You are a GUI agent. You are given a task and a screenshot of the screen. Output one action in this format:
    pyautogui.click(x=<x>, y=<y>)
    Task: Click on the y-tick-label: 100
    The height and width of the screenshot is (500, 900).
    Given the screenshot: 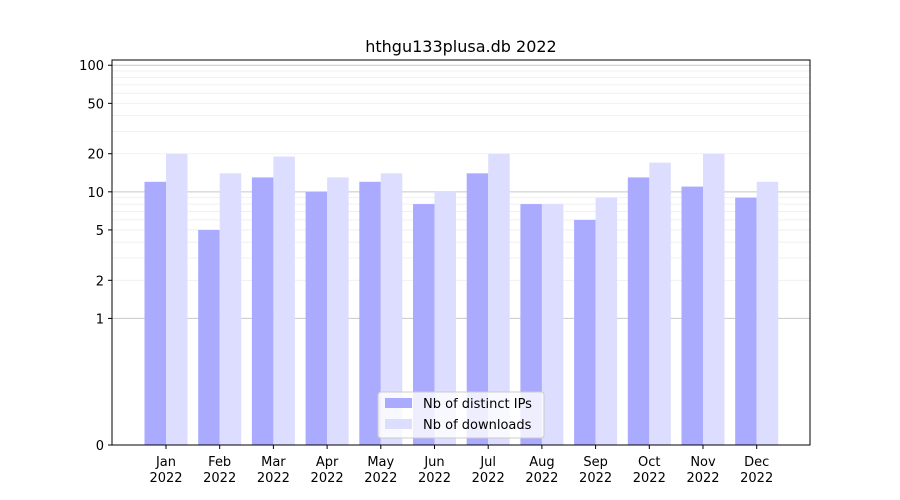 What is the action you would take?
    pyautogui.click(x=91, y=66)
    